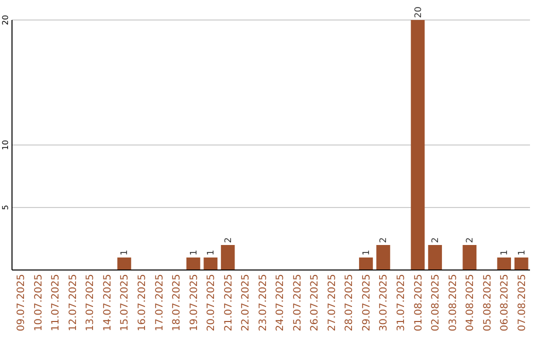  Describe the element at coordinates (22, 303) in the screenshot. I see `x-tick-label: 09.07.2025` at that location.